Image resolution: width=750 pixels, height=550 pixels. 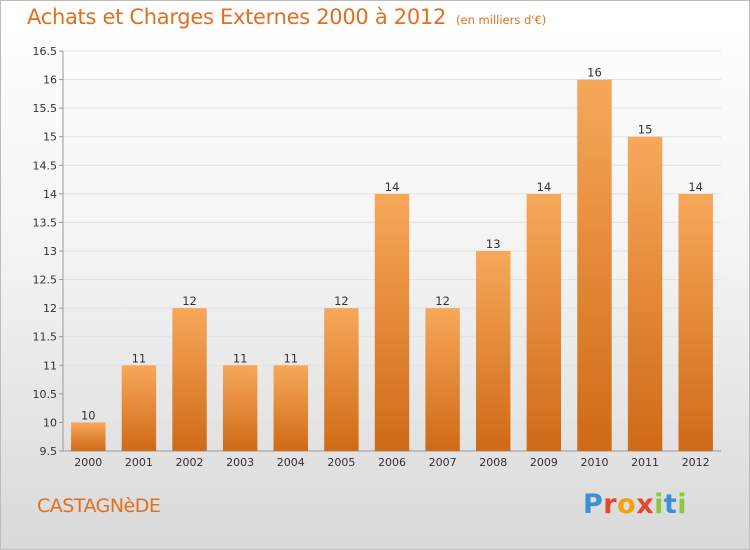 I want to click on bar-2011, so click(x=645, y=293).